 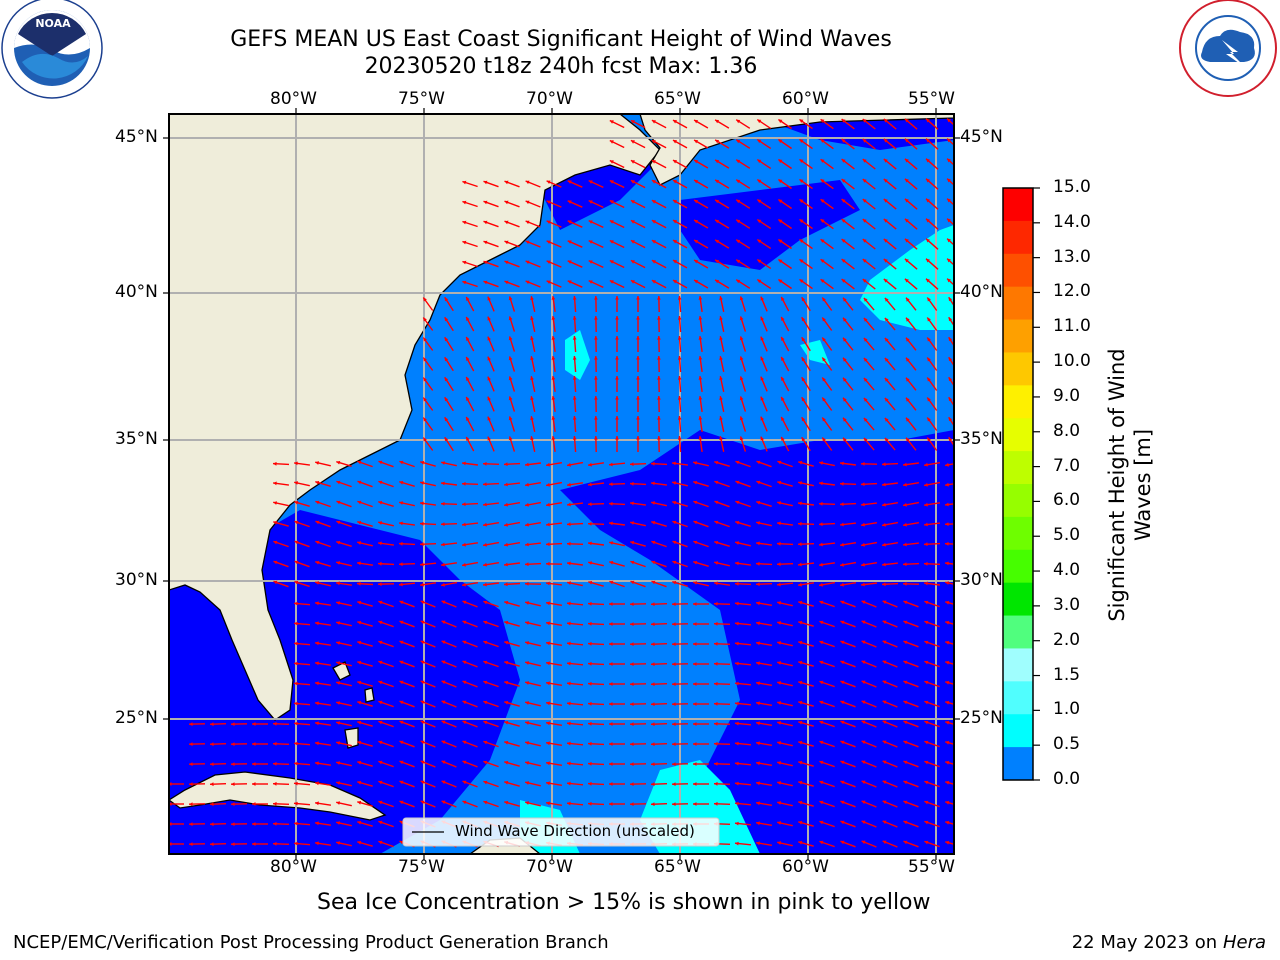 I want to click on colorbar-tick-label: 7.0, so click(x=1067, y=465).